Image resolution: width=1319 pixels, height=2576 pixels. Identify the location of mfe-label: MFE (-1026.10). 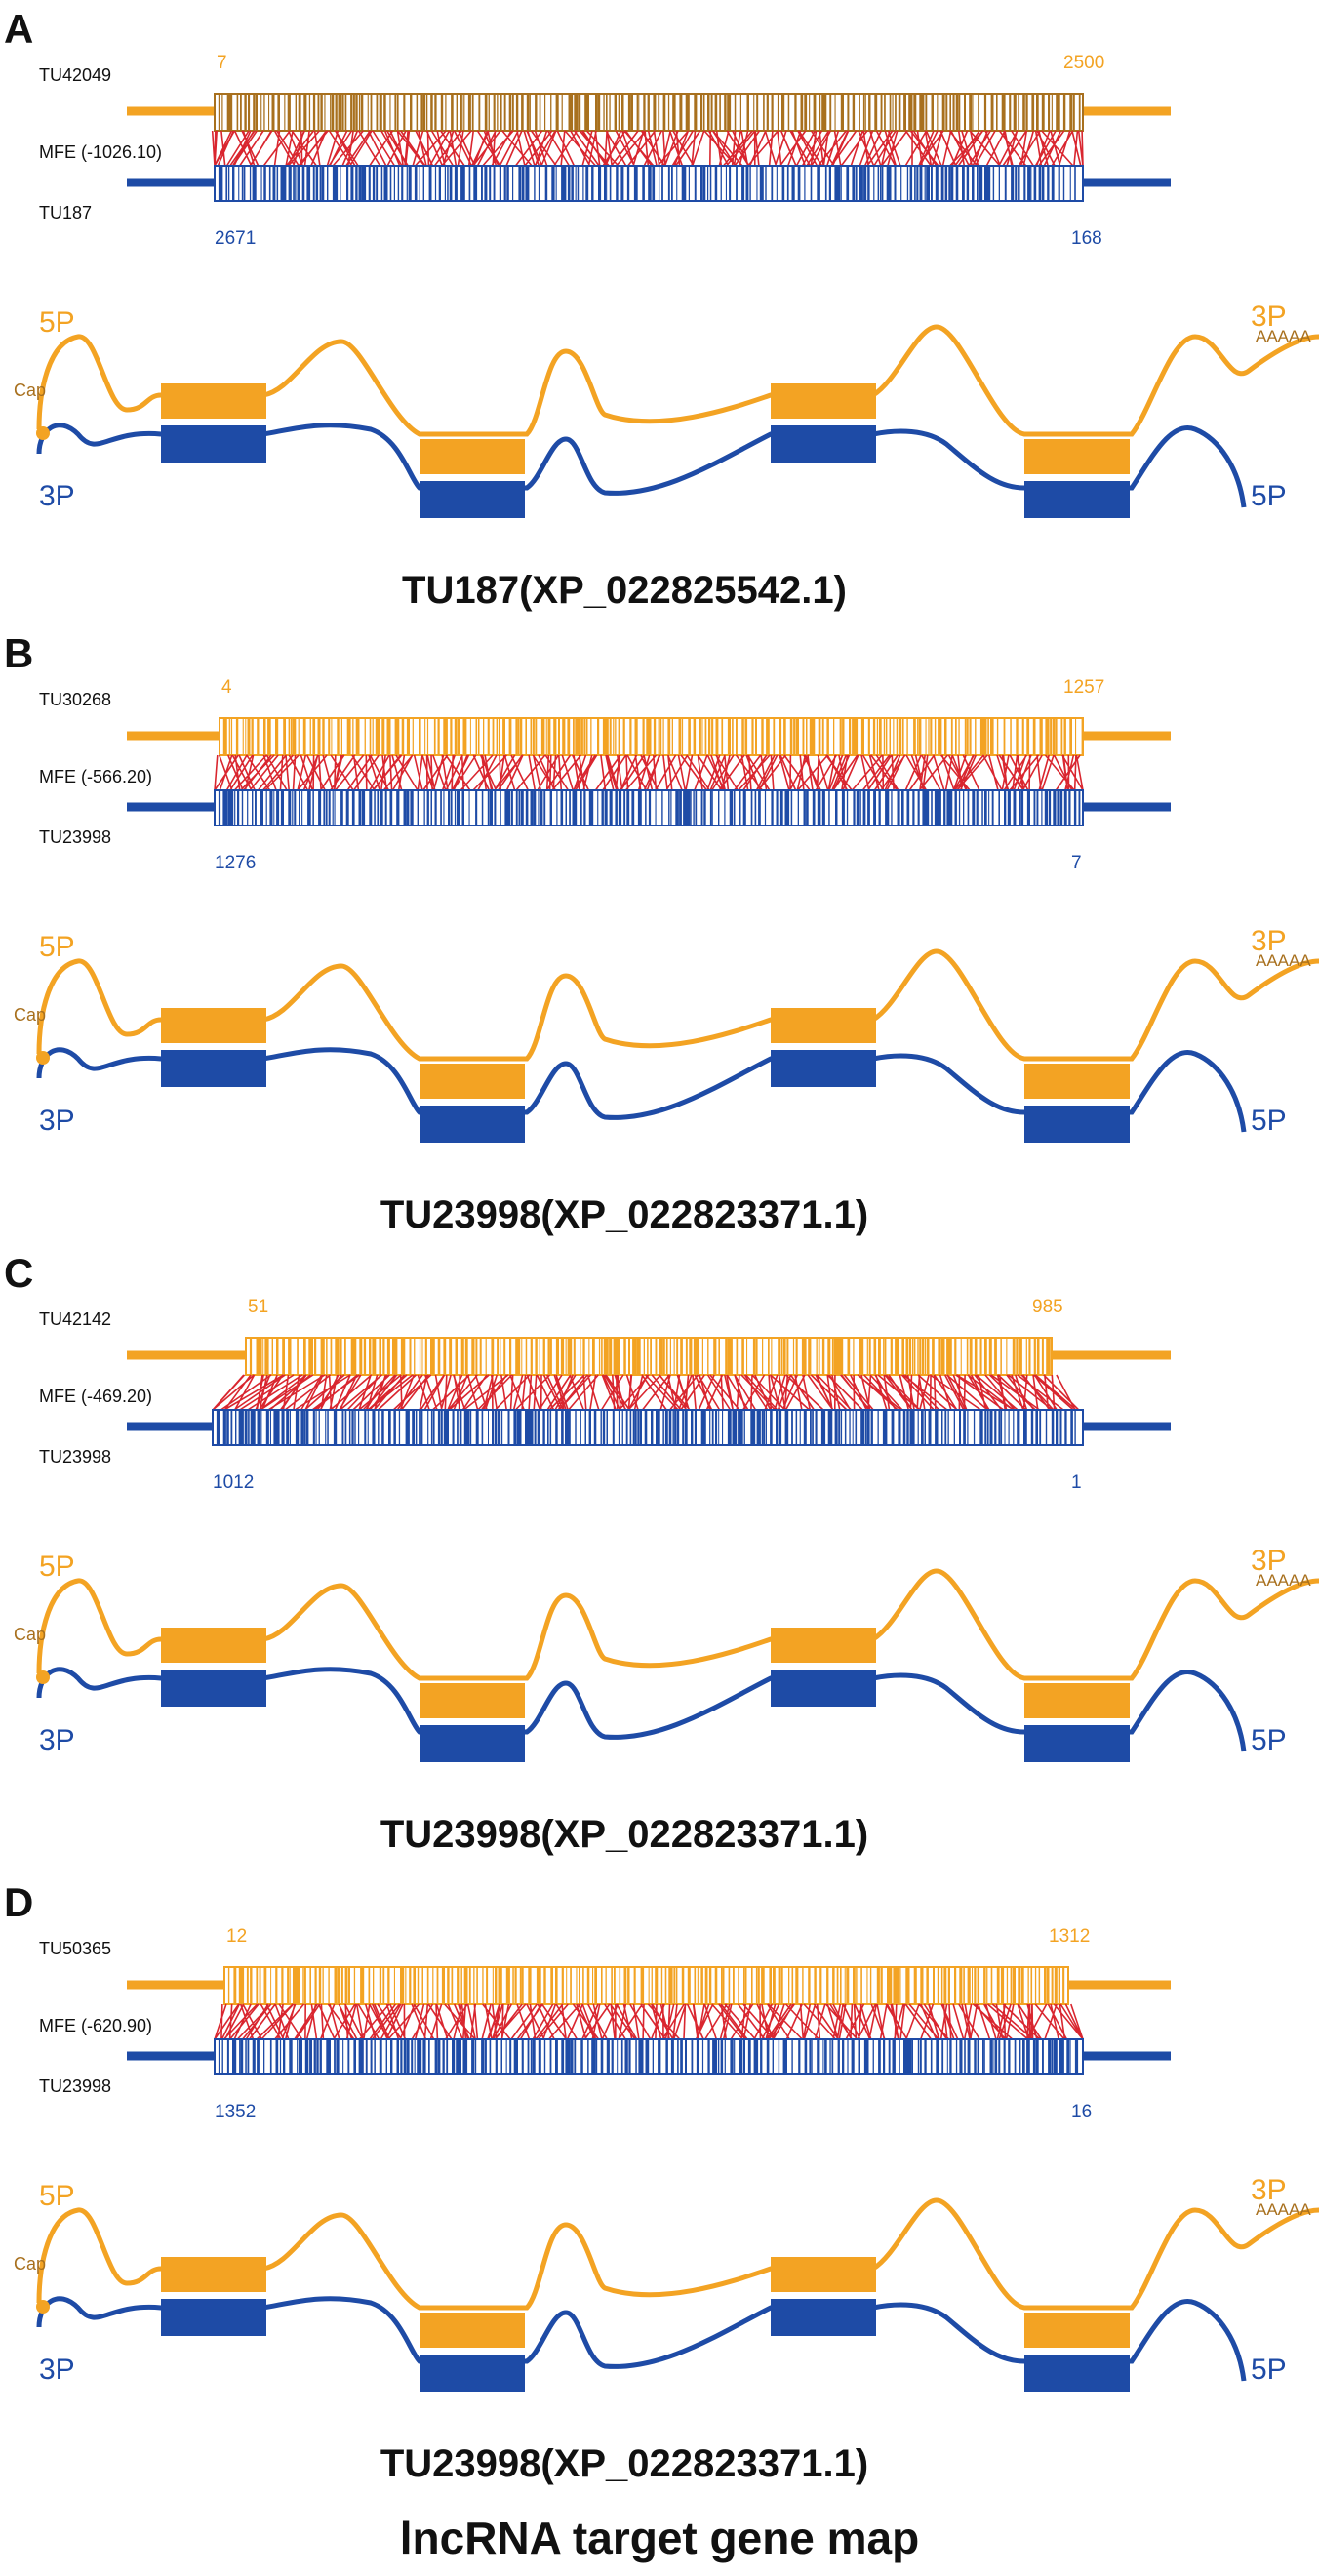
(100, 152).